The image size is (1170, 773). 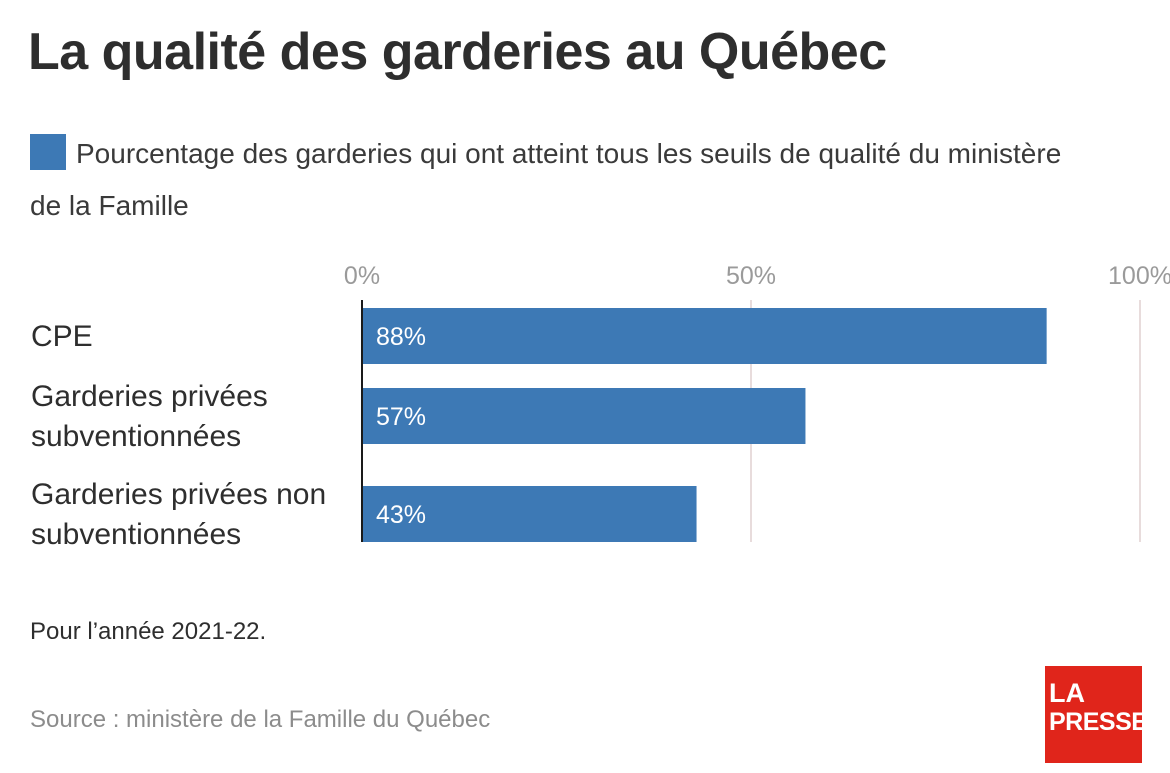 I want to click on logo-line-1: LA, so click(x=1067, y=693).